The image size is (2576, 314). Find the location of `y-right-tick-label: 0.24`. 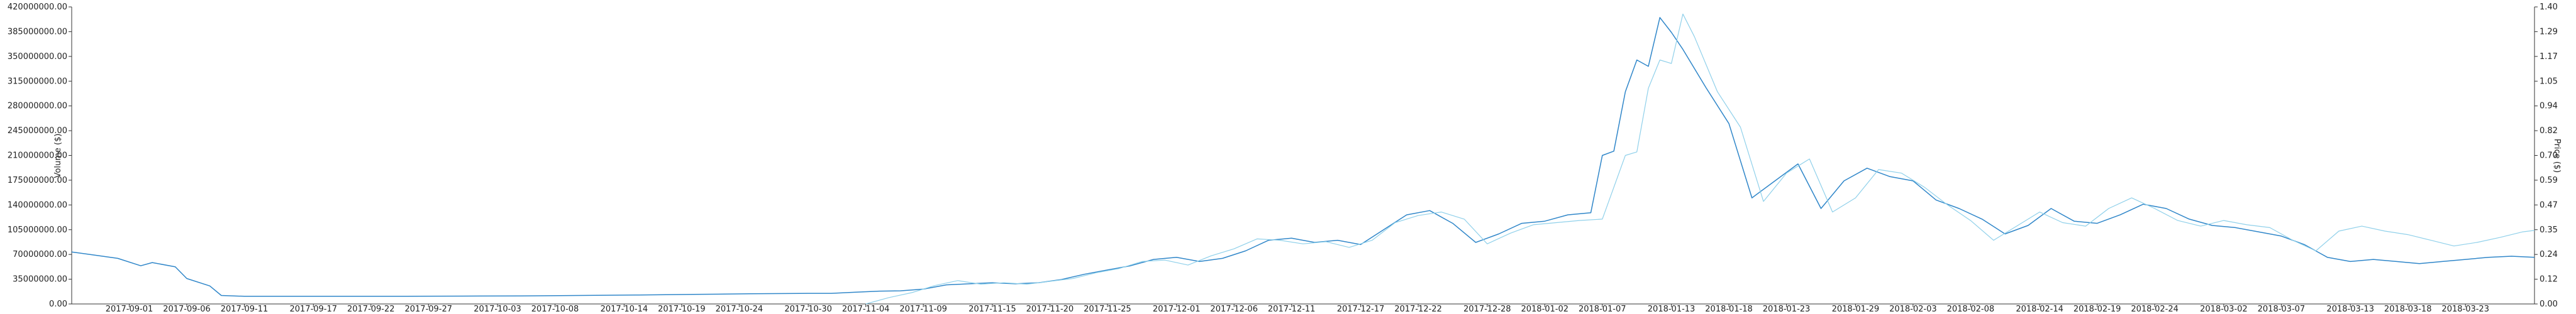

y-right-tick-label: 0.24 is located at coordinates (2549, 254).